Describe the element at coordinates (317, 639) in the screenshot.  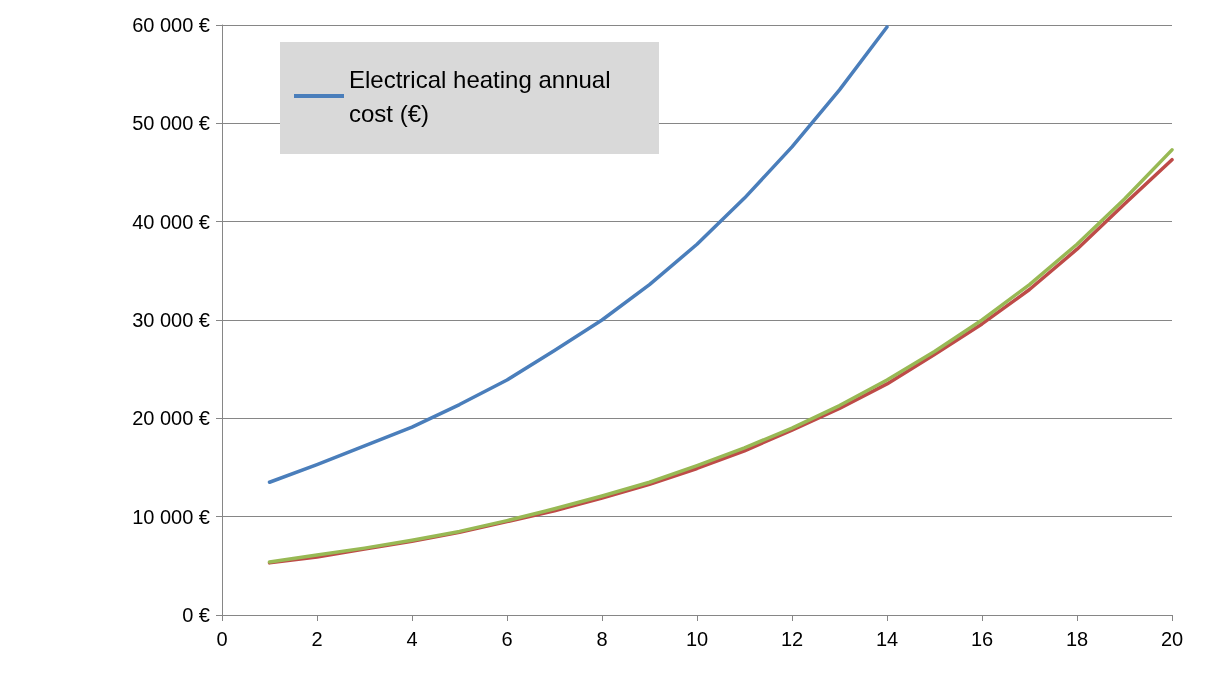
I see `x-tick-label: 2` at that location.